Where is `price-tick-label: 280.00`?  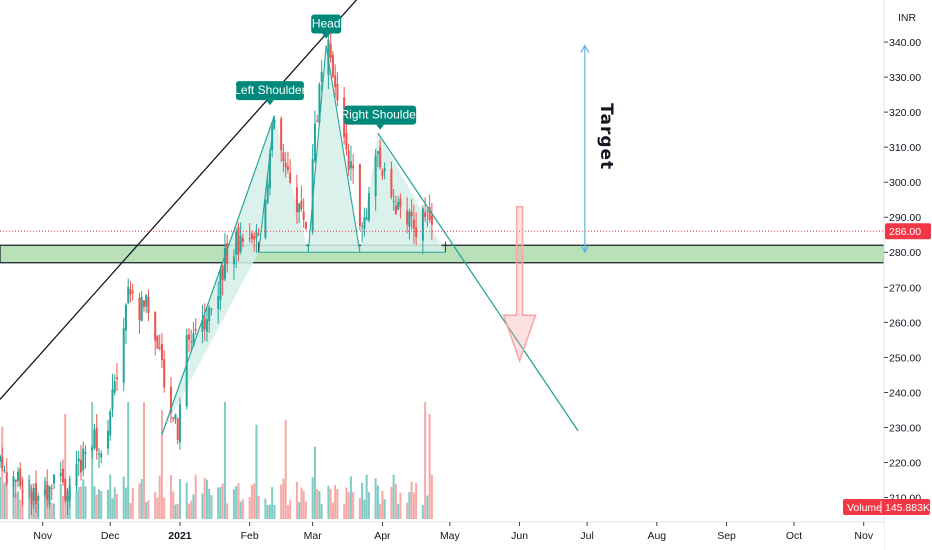 price-tick-label: 280.00 is located at coordinates (905, 253).